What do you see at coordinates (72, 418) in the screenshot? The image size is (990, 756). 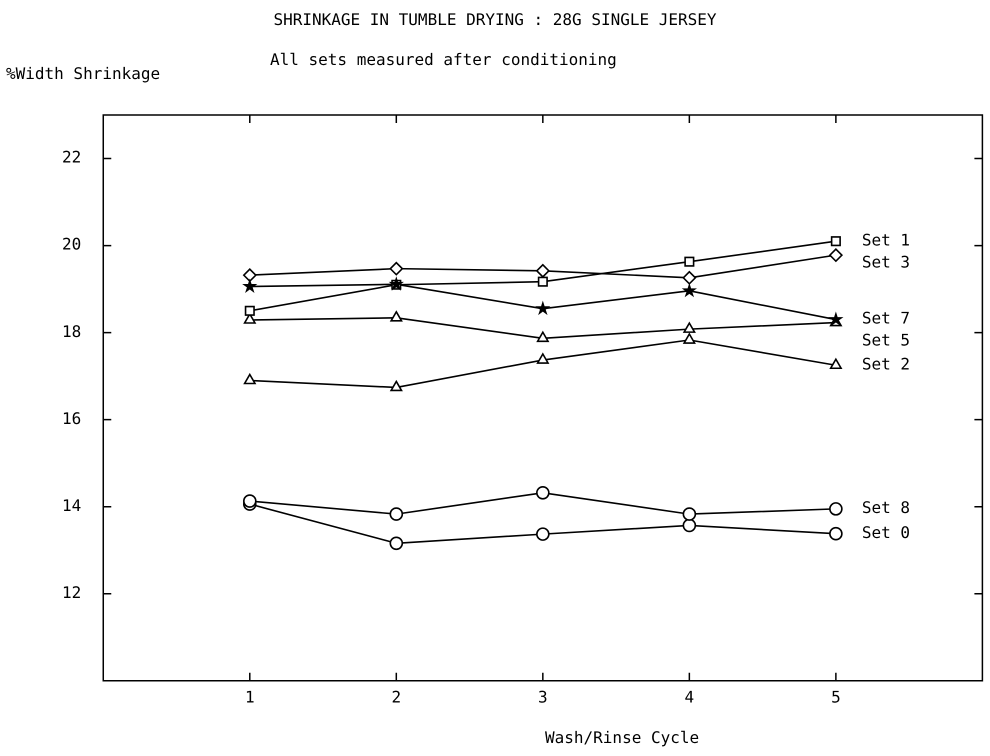 I see `y-tick-label: 16` at bounding box center [72, 418].